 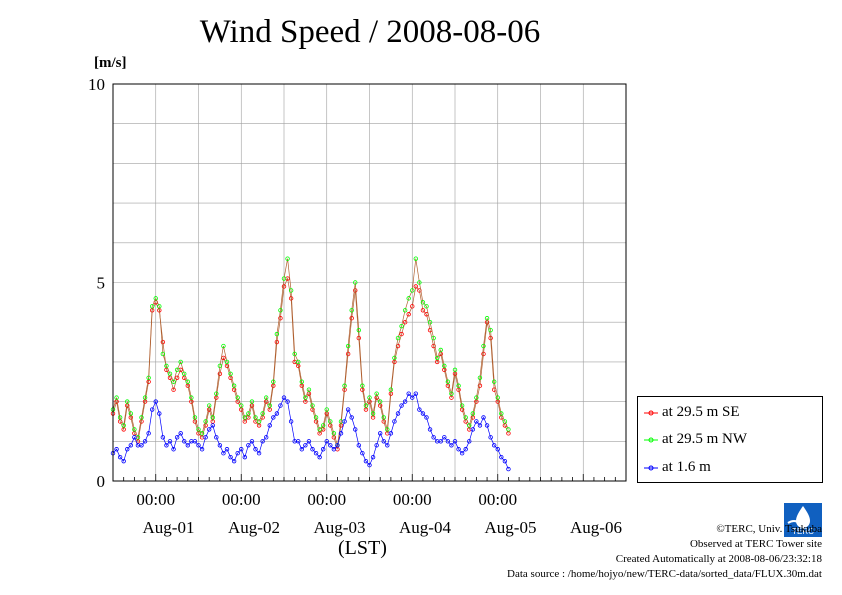 I want to click on credit-copyright: ©TERC, Univ. Tsukuba, so click(x=769, y=529).